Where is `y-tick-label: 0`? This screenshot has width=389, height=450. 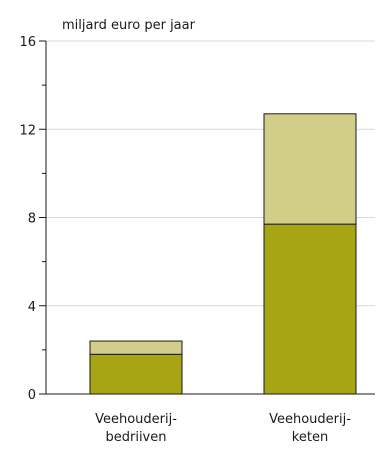
y-tick-label: 0 is located at coordinates (32, 395).